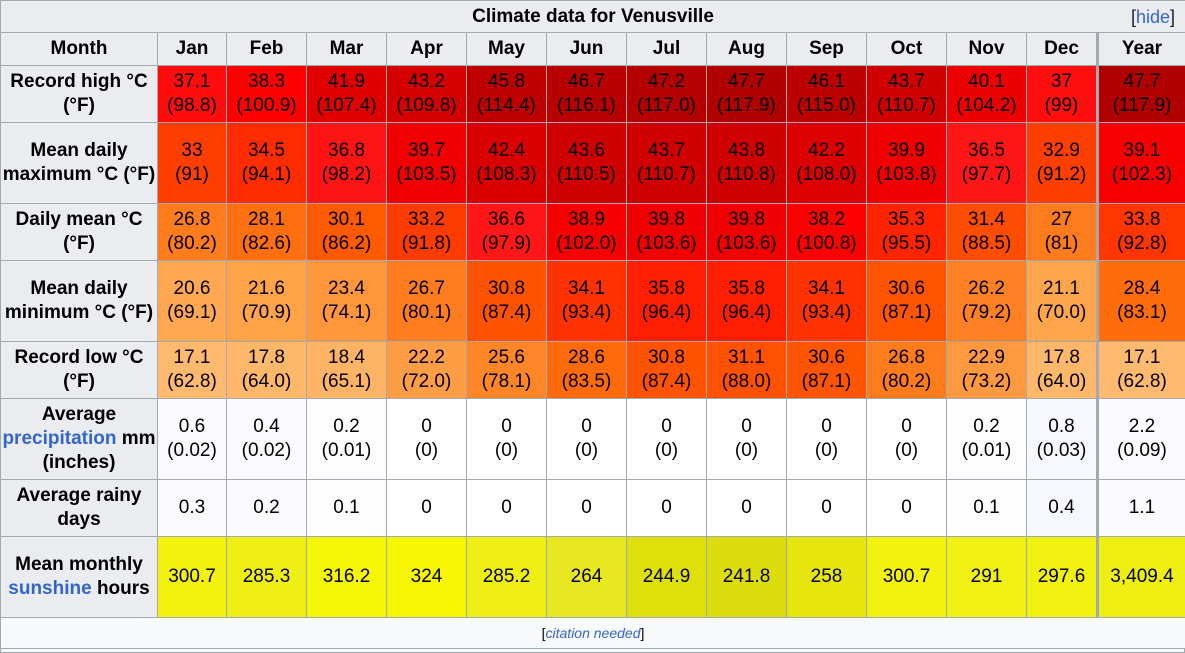 This screenshot has height=653, width=1185. Describe the element at coordinates (79, 232) in the screenshot. I see `row-label: Daily mean °C (°F)` at that location.